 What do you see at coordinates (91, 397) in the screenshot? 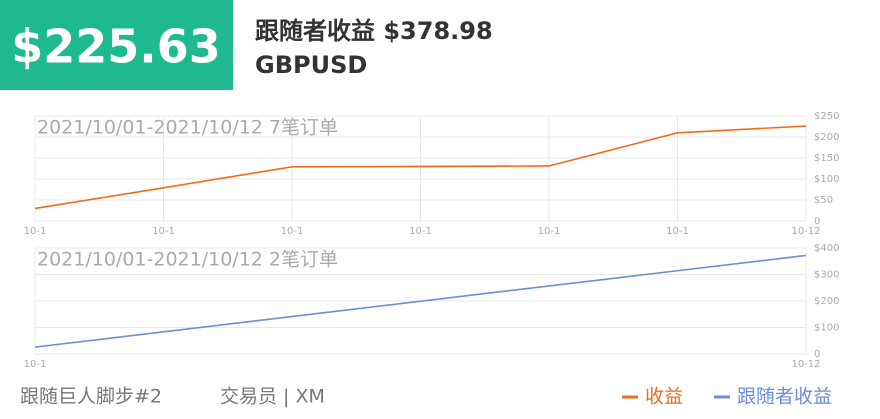
I see `footer-name: 跟随巨人脚步#2` at bounding box center [91, 397].